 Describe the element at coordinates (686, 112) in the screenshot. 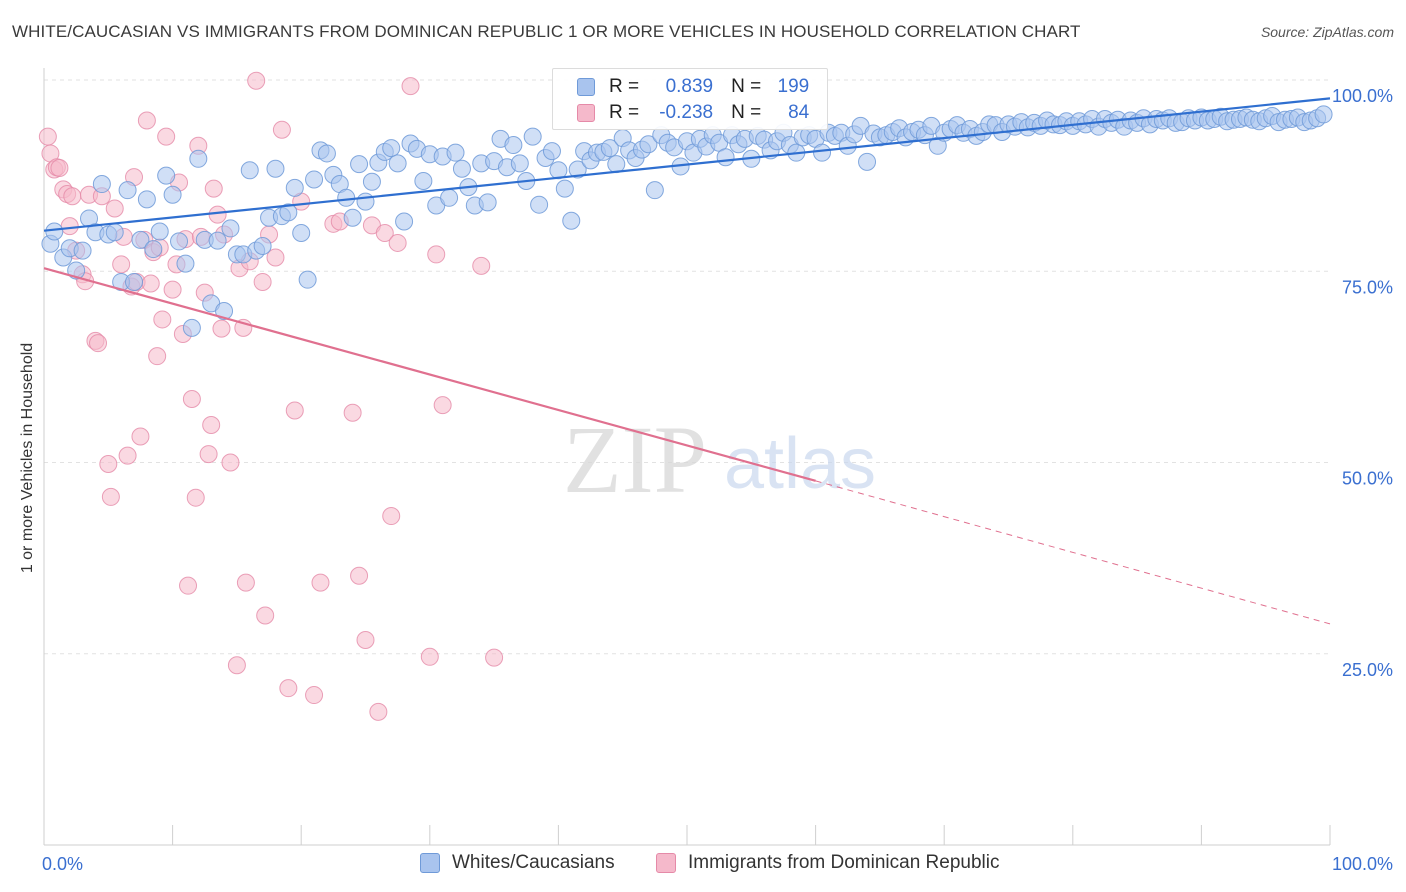

I see `legend-r-value: -0.238` at that location.